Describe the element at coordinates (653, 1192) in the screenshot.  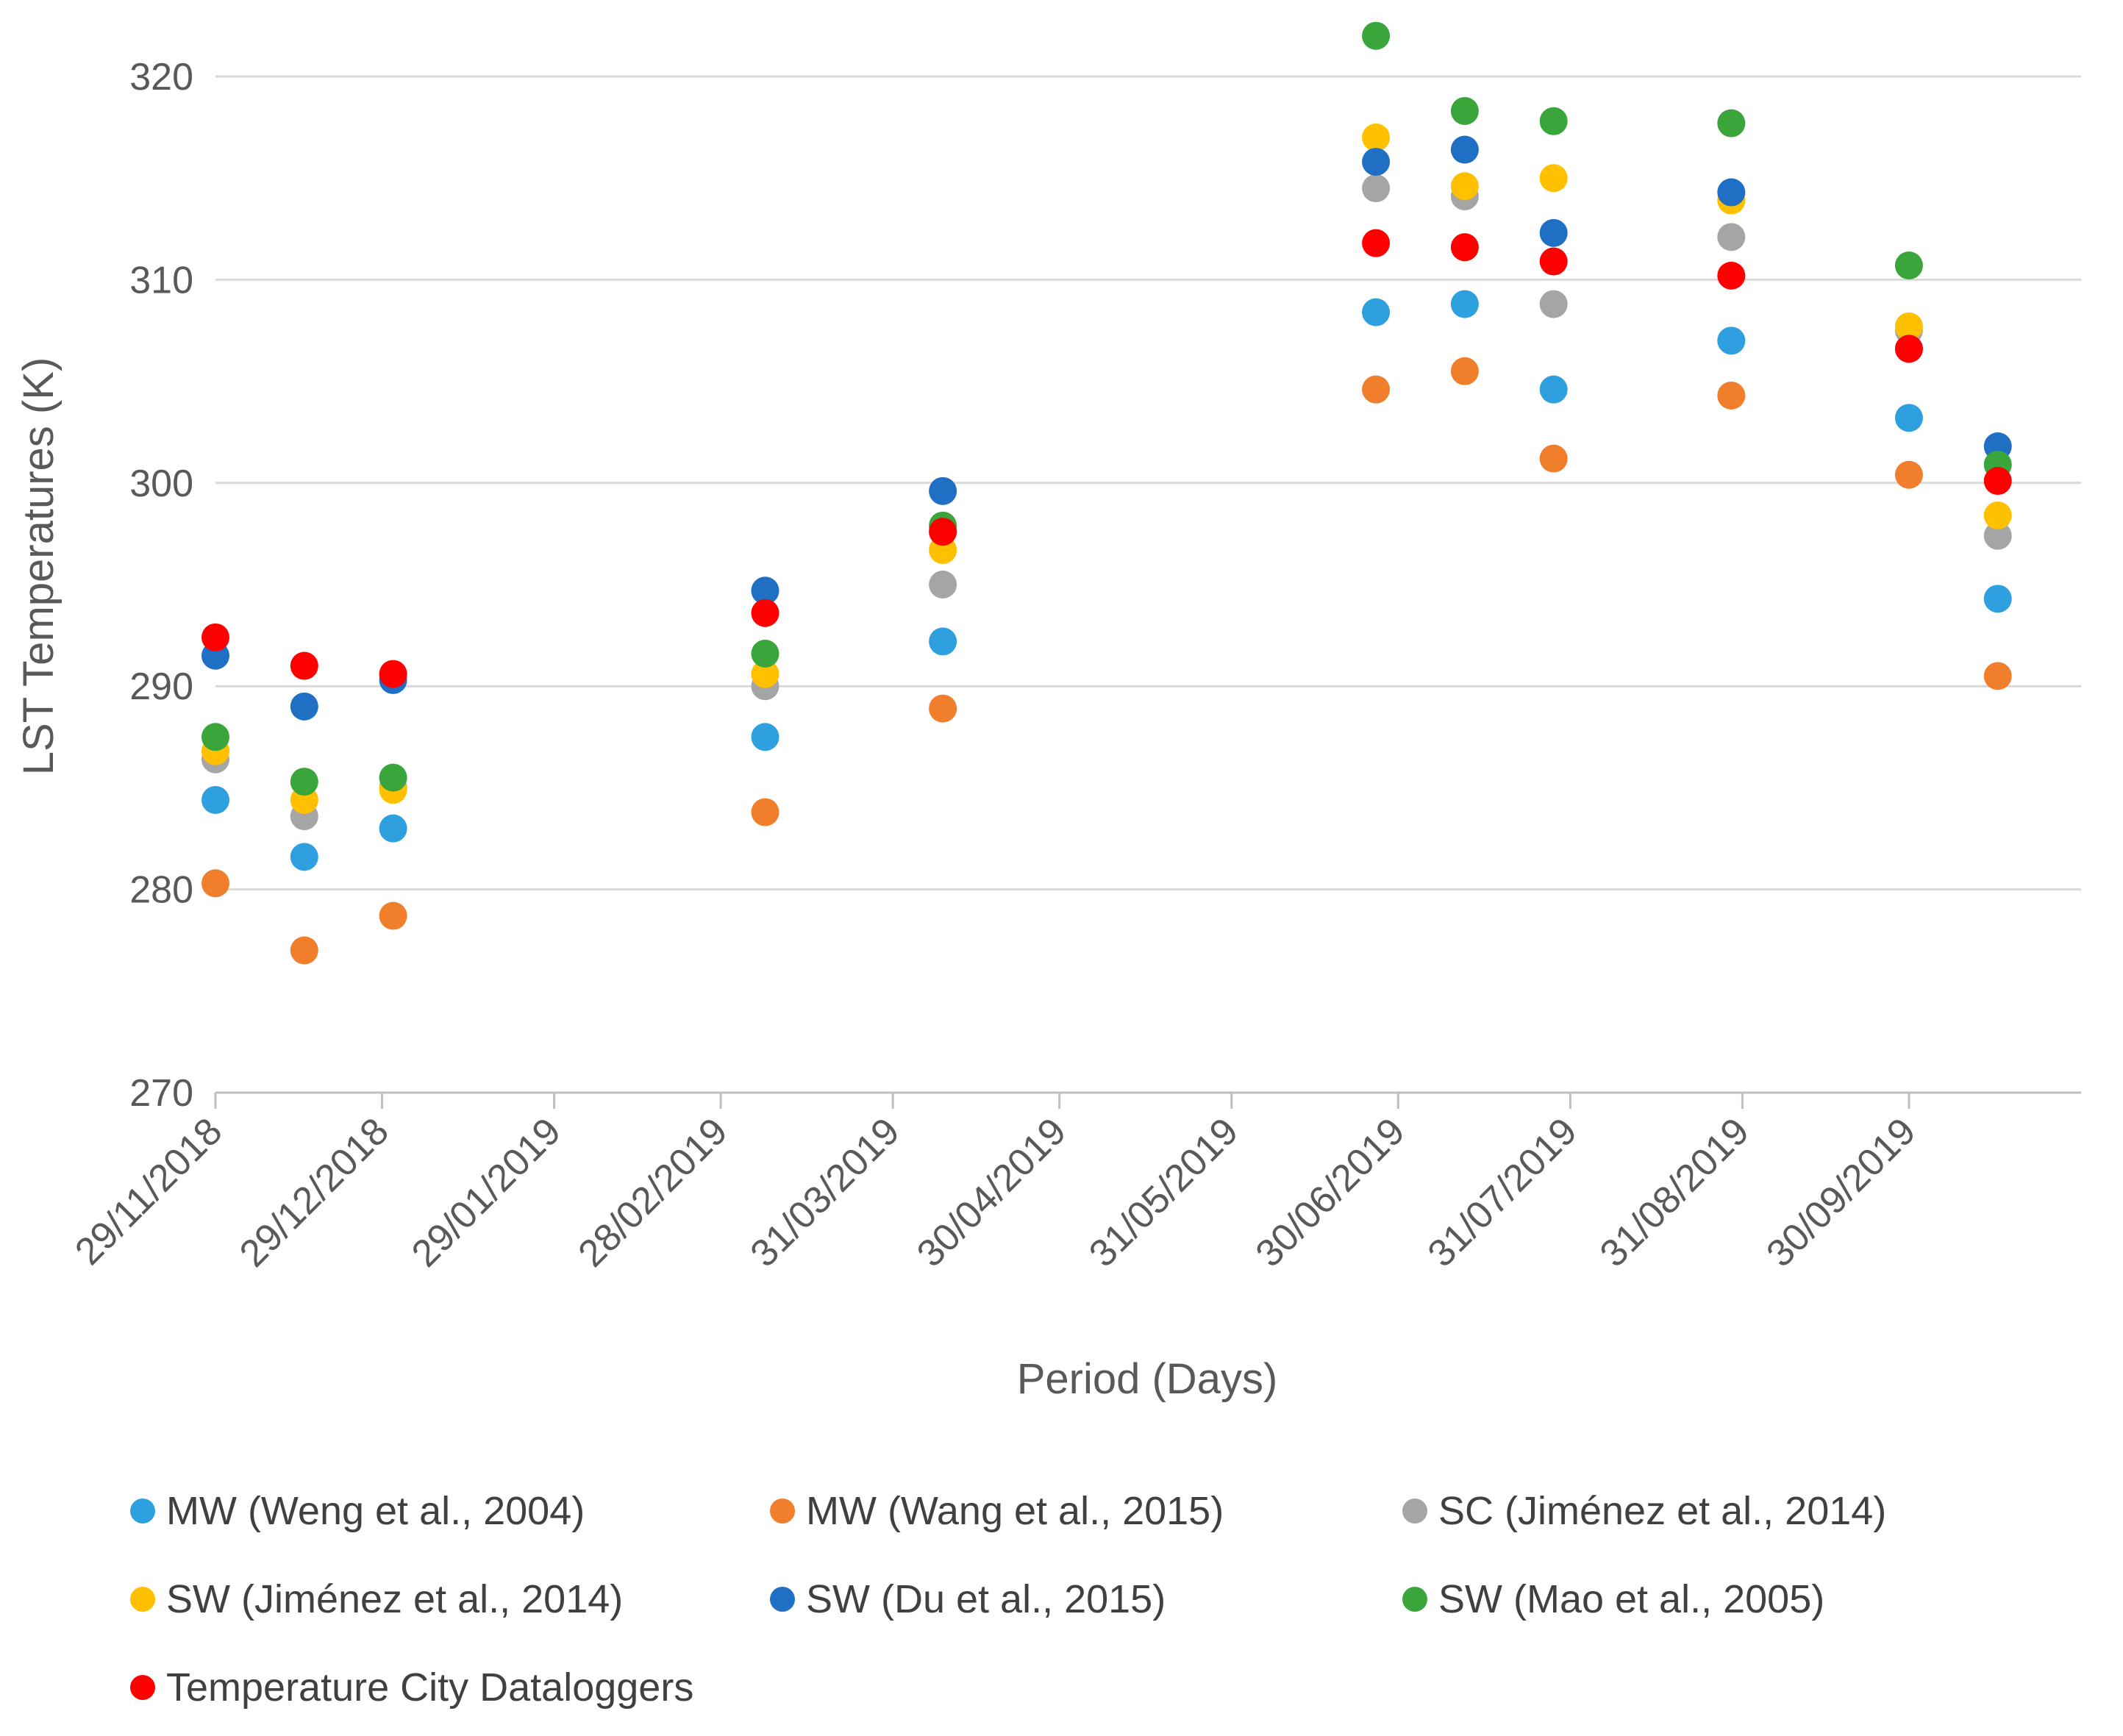
I see `x-tick-label: 28/02/2019` at that location.